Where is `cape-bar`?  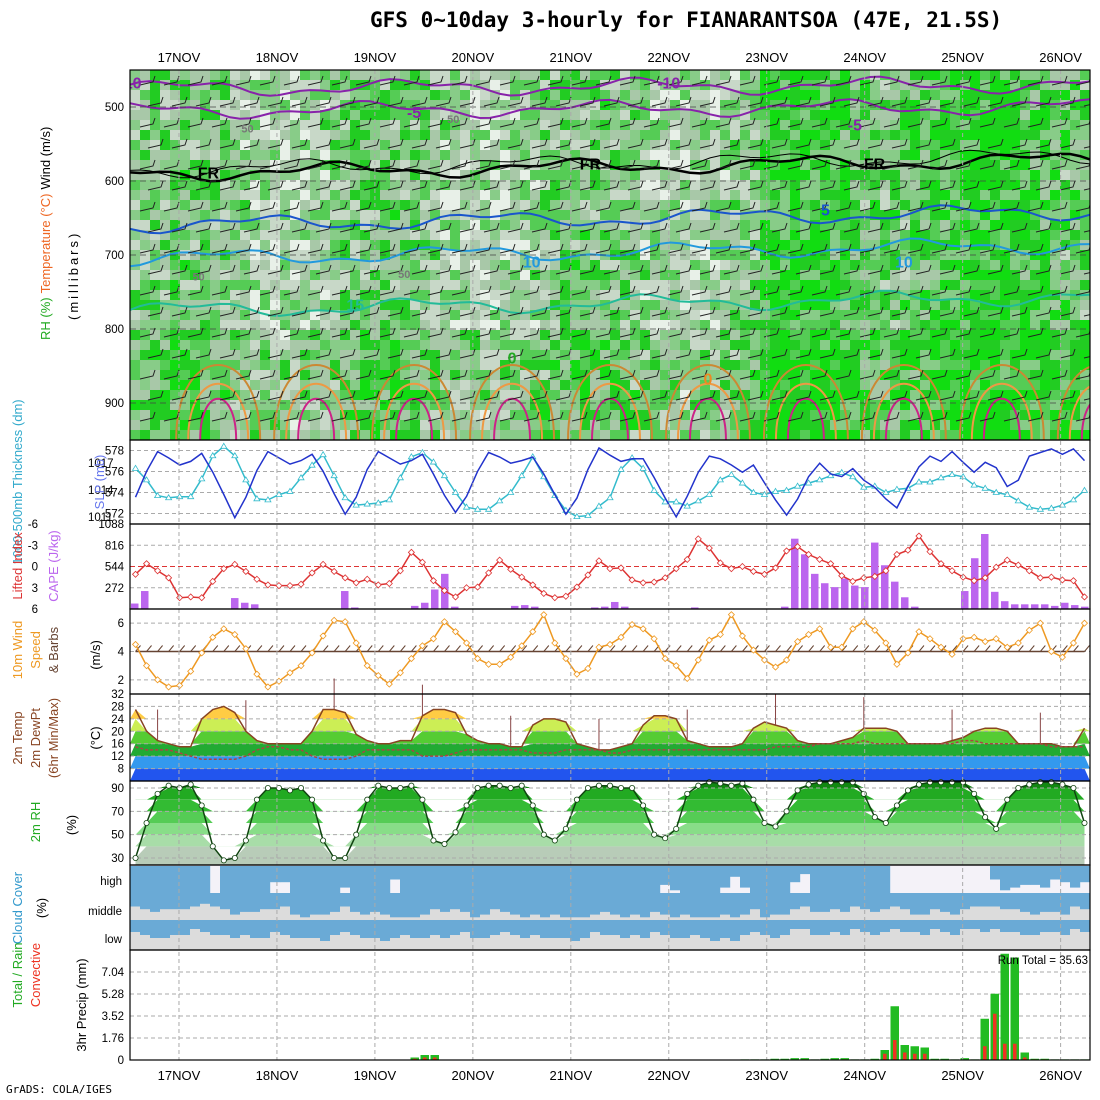 cape-bar is located at coordinates (235, 603).